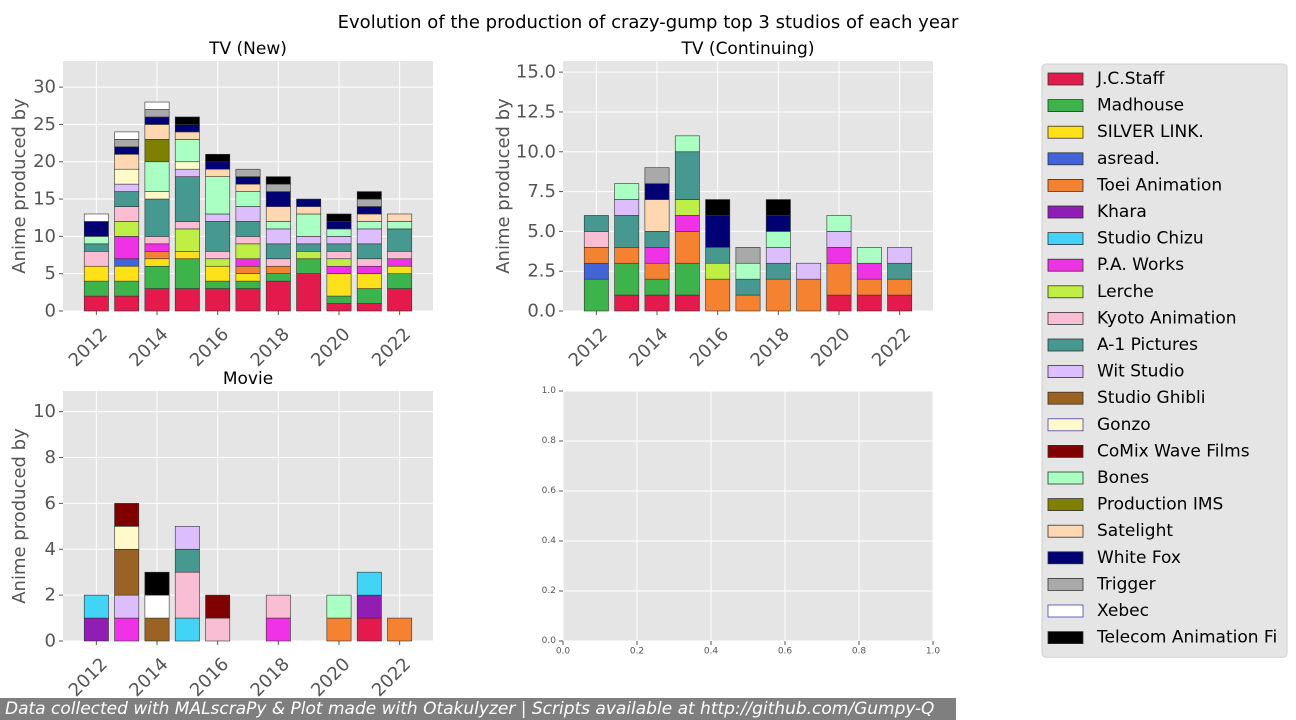 The width and height of the screenshot is (1296, 720). What do you see at coordinates (536, 151) in the screenshot?
I see `y-tick-label: 10.0` at bounding box center [536, 151].